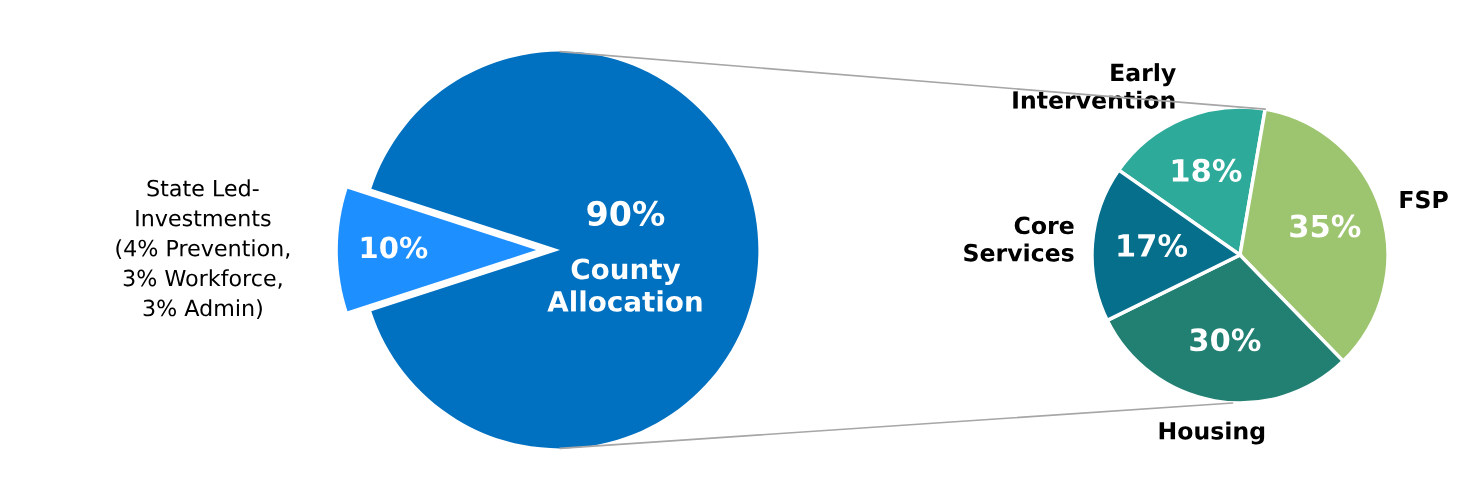 The image size is (1483, 501). What do you see at coordinates (1225, 340) in the screenshot?
I see `data-label: 30%` at bounding box center [1225, 340].